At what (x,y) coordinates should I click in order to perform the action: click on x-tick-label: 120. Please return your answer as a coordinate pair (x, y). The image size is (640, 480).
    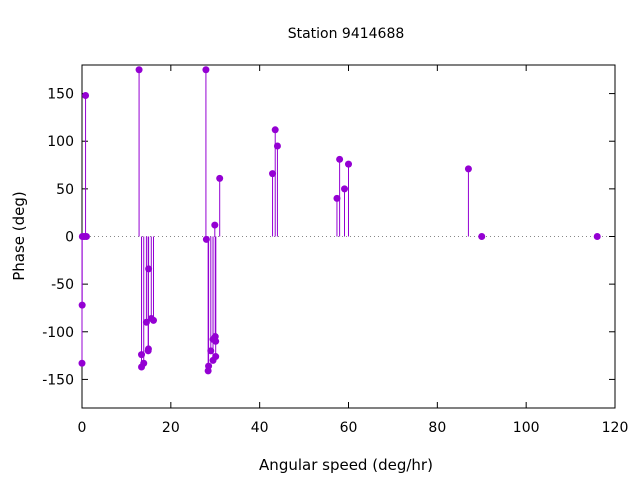
    Looking at the image, I should click on (615, 428).